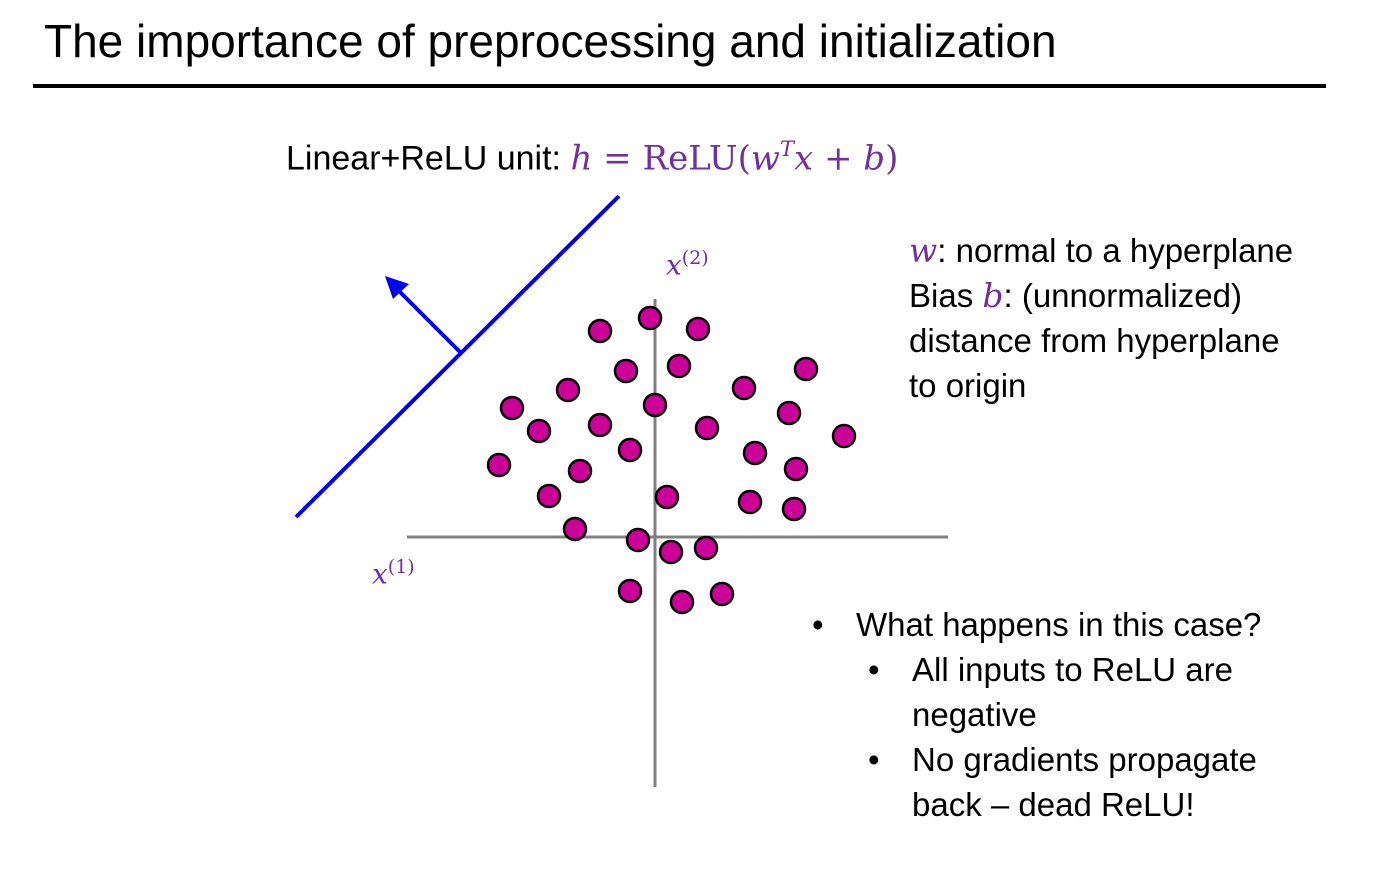  What do you see at coordinates (838, 158) in the screenshot?
I see `formula-plus: +` at bounding box center [838, 158].